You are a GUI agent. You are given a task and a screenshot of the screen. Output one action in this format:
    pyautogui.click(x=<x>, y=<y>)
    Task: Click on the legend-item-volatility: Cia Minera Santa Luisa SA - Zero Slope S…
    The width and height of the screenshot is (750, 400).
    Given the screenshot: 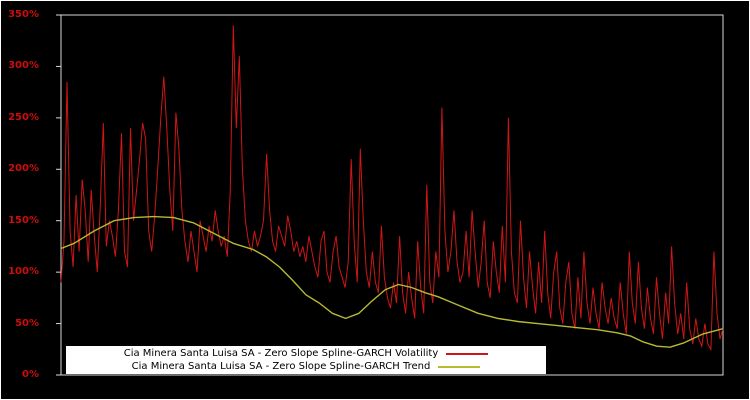 What is the action you would take?
    pyautogui.click(x=306, y=353)
    